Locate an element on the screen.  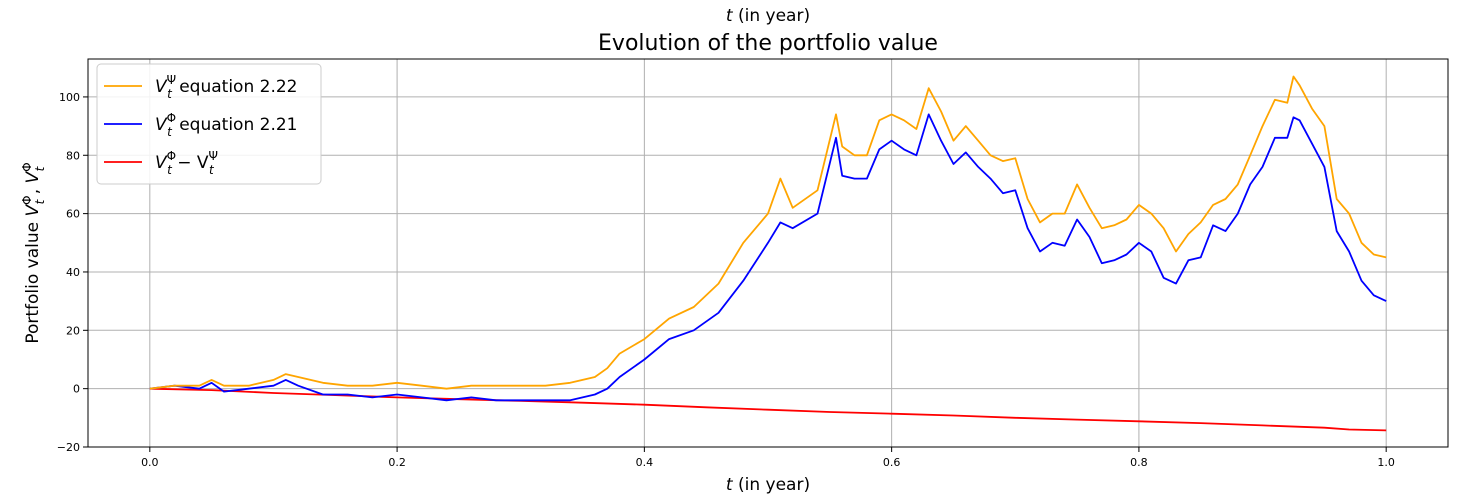
x-axis-ticks: 0.0 0.2 0.4 0.6 0.8 1.0 is located at coordinates (768, 458).